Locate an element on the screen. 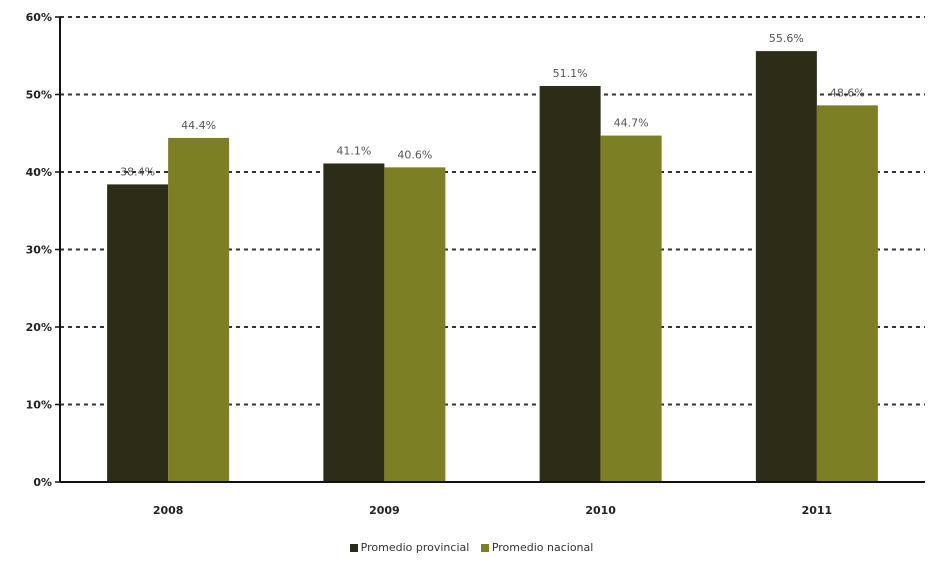  legend-label-nacional: Promedio nacional is located at coordinates (542, 547).